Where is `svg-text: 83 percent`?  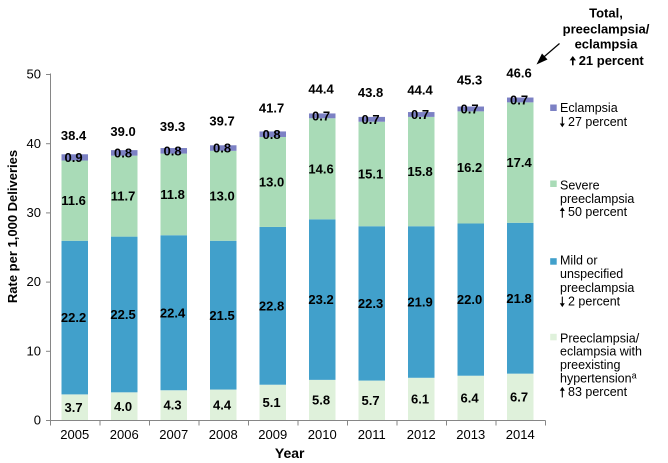 svg-text: 83 percent is located at coordinates (598, 392).